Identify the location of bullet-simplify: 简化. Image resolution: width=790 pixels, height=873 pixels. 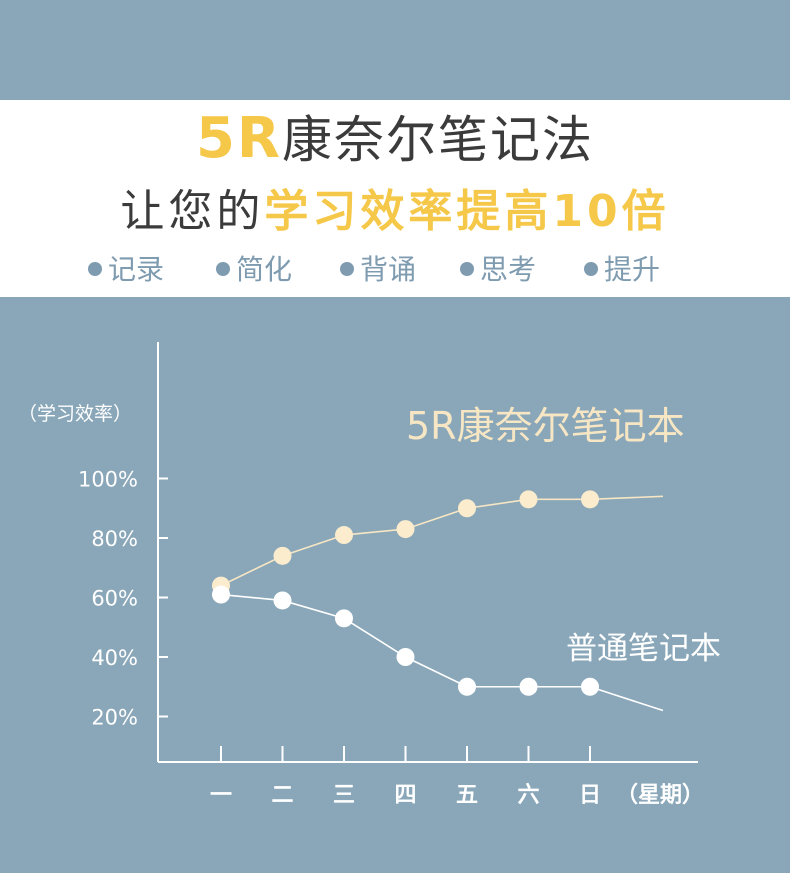
(254, 270).